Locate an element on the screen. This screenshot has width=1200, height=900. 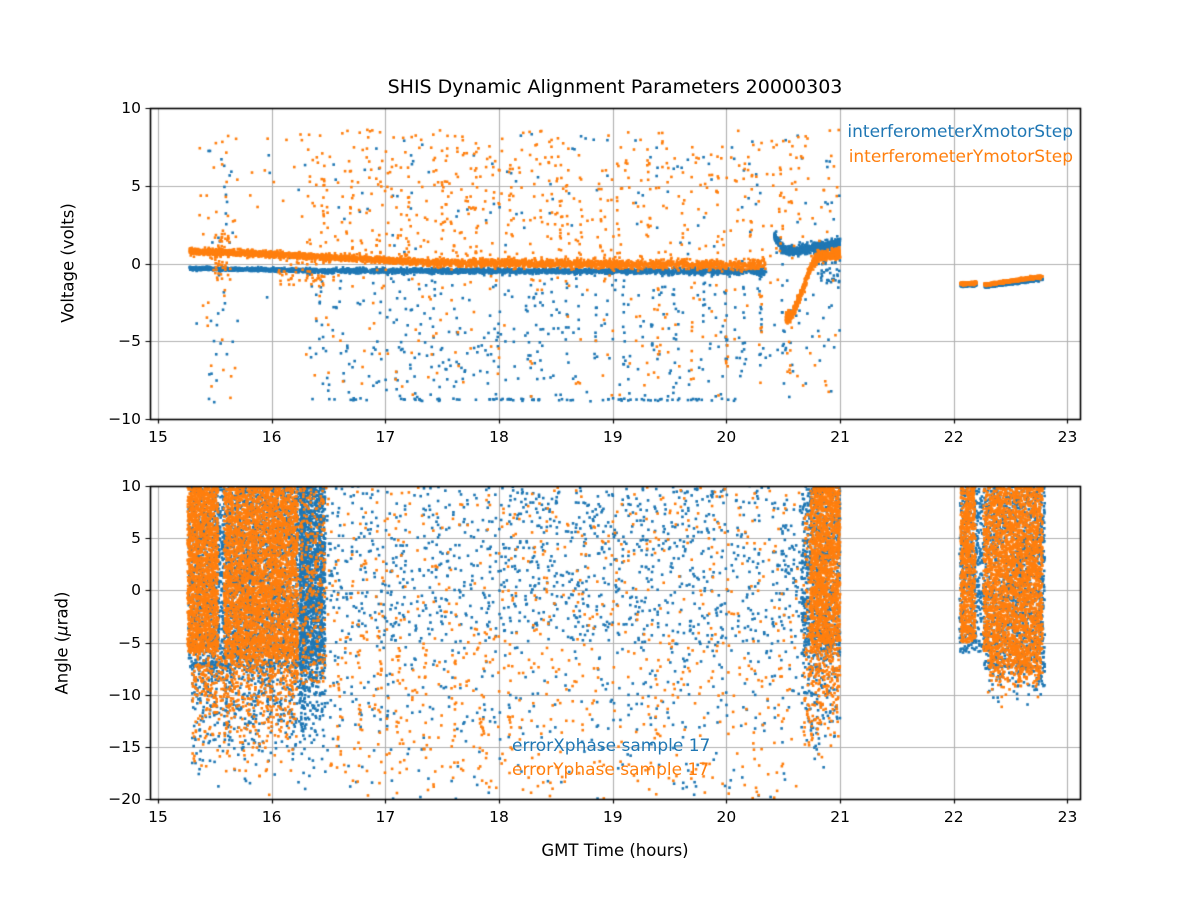
legend-label-interferometer-y: interferometerYmotorStep is located at coordinates (960, 157).